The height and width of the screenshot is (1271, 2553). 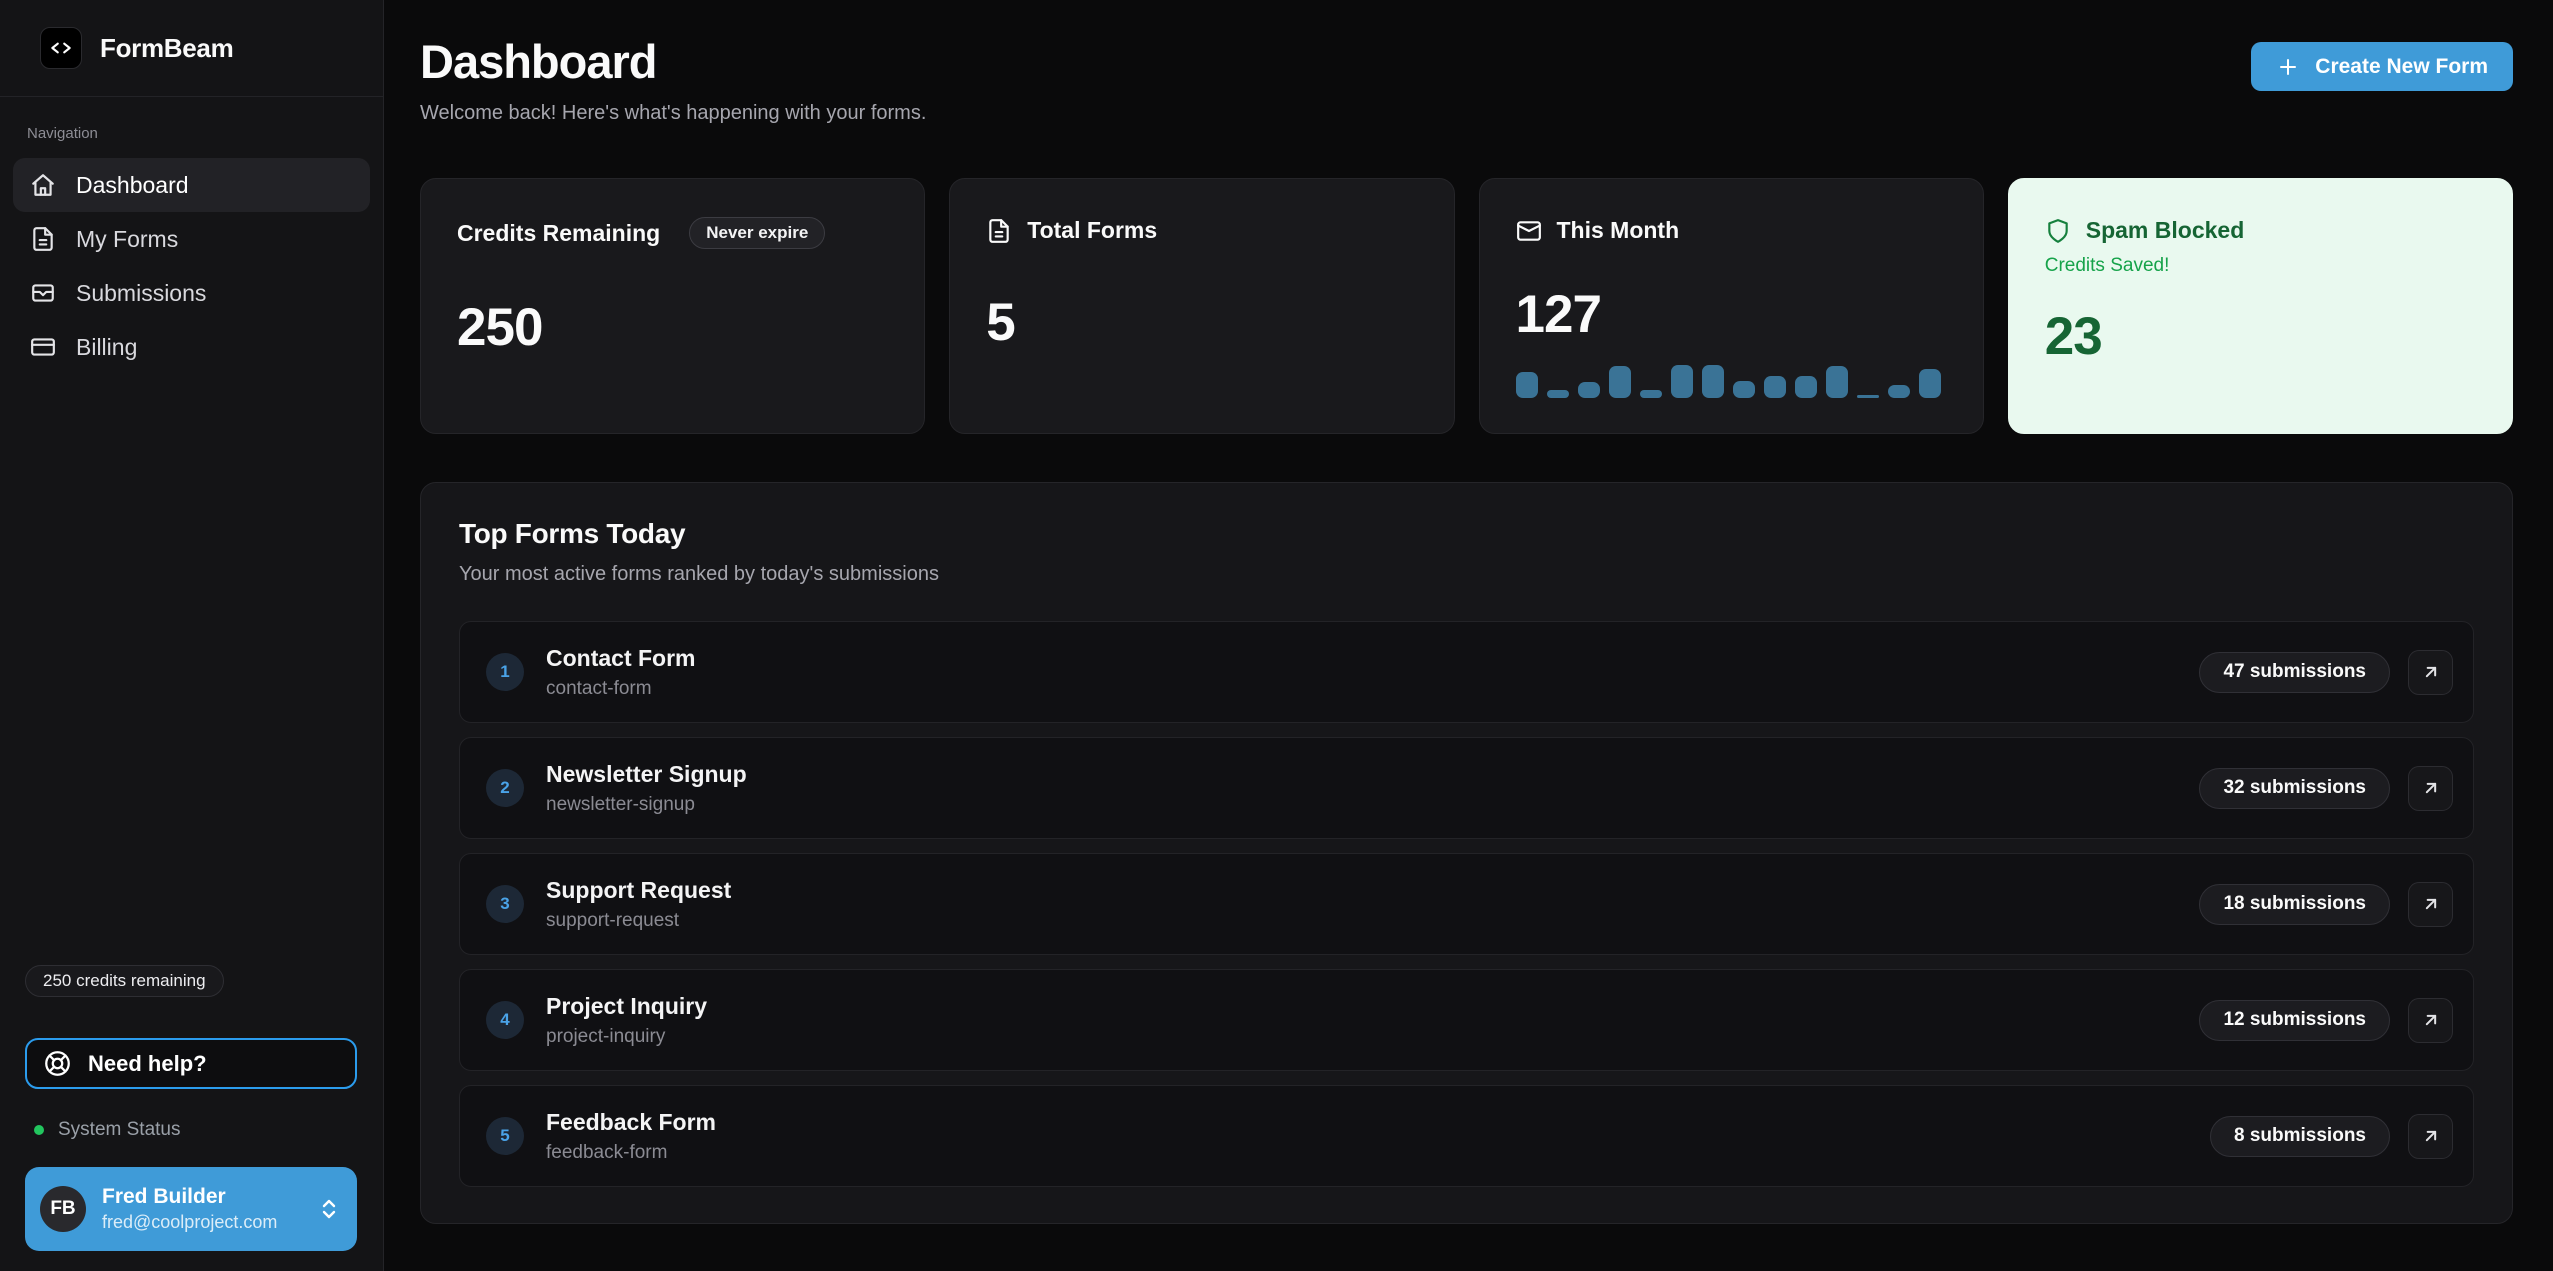 What do you see at coordinates (572, 533) in the screenshot?
I see `top-forms-title: Top Forms Today` at bounding box center [572, 533].